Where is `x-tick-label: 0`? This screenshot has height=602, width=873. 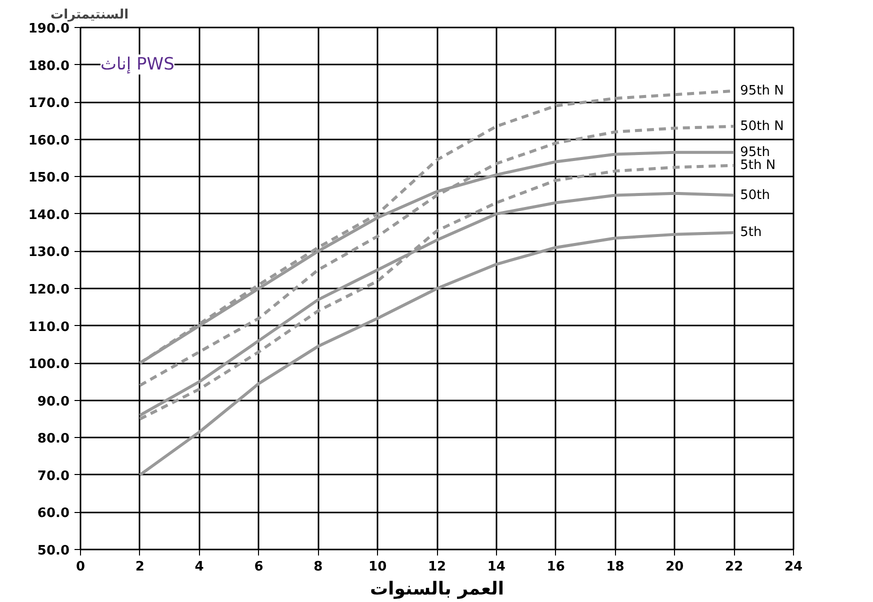
x-tick-label: 0 is located at coordinates (81, 567).